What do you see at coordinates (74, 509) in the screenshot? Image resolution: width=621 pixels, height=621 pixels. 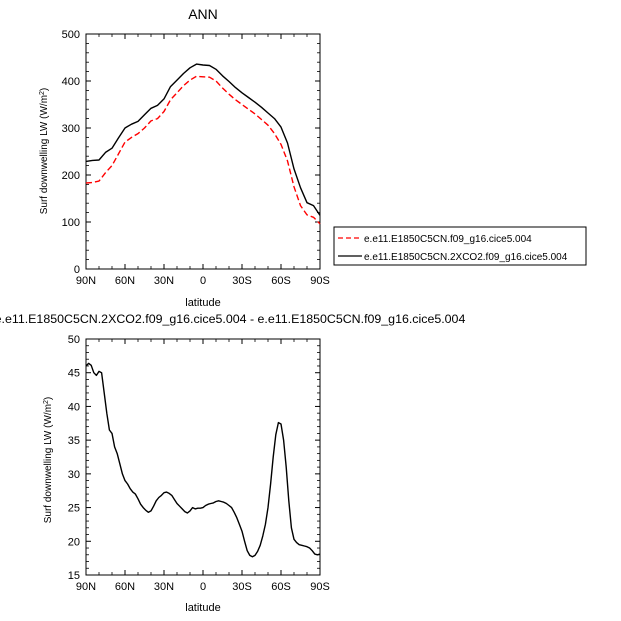 I see `panel-bottom-ytick-label: 25` at bounding box center [74, 509].